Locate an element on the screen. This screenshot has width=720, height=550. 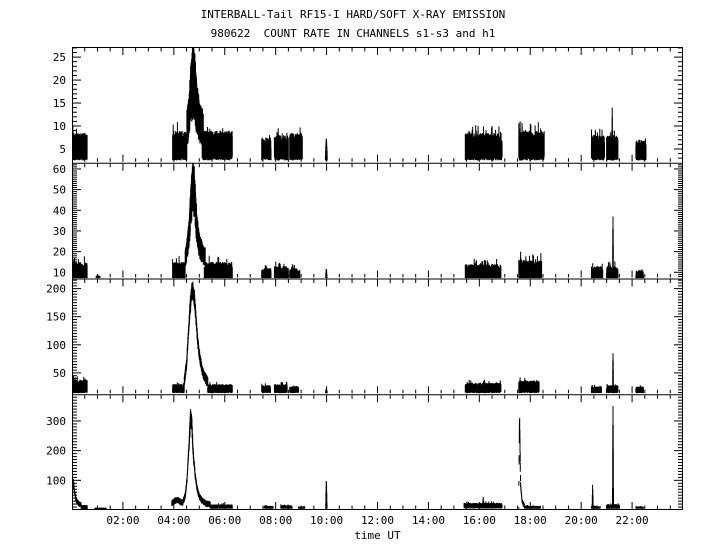
svg-text: 5 is located at coordinates (62, 149).